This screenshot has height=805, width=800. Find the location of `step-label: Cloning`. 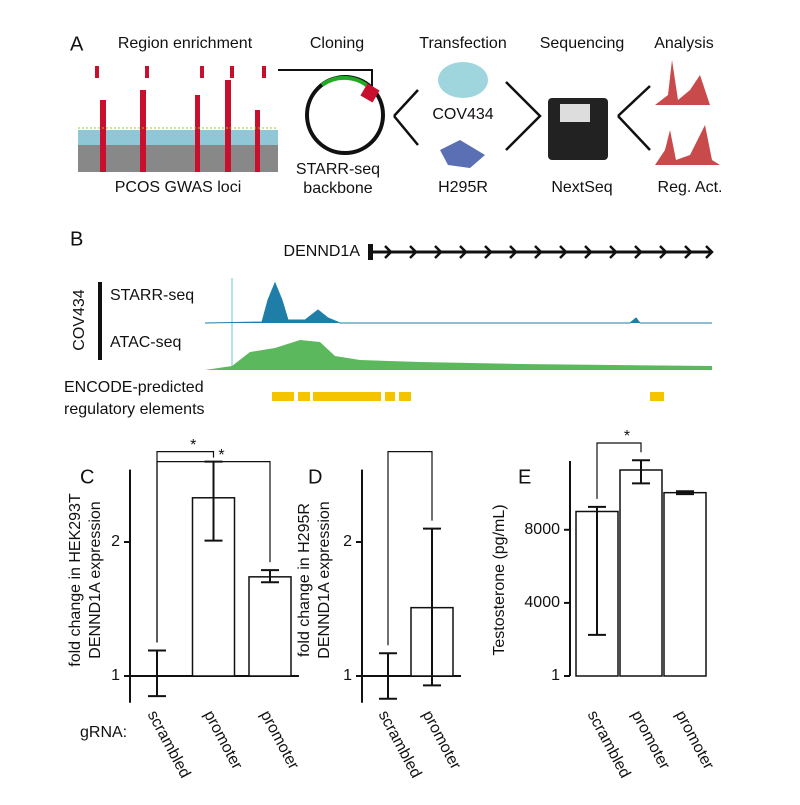

step-label: Cloning is located at coordinates (337, 43).